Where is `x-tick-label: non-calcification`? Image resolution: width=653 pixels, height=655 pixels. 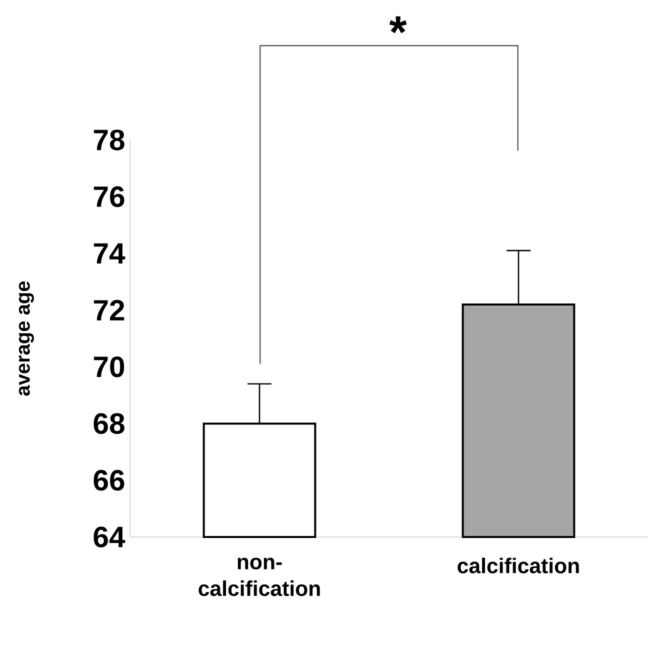 x-tick-label: non-calcification is located at coordinates (259, 577).